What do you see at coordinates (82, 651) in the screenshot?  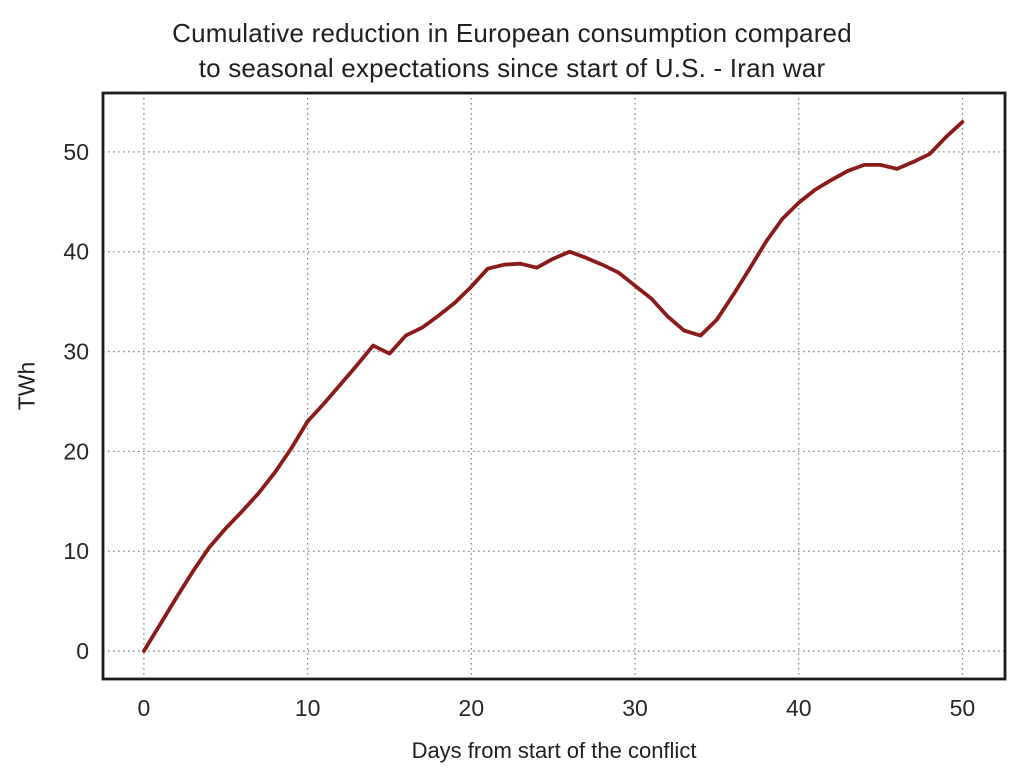 I see `y-tick-label: 0` at bounding box center [82, 651].